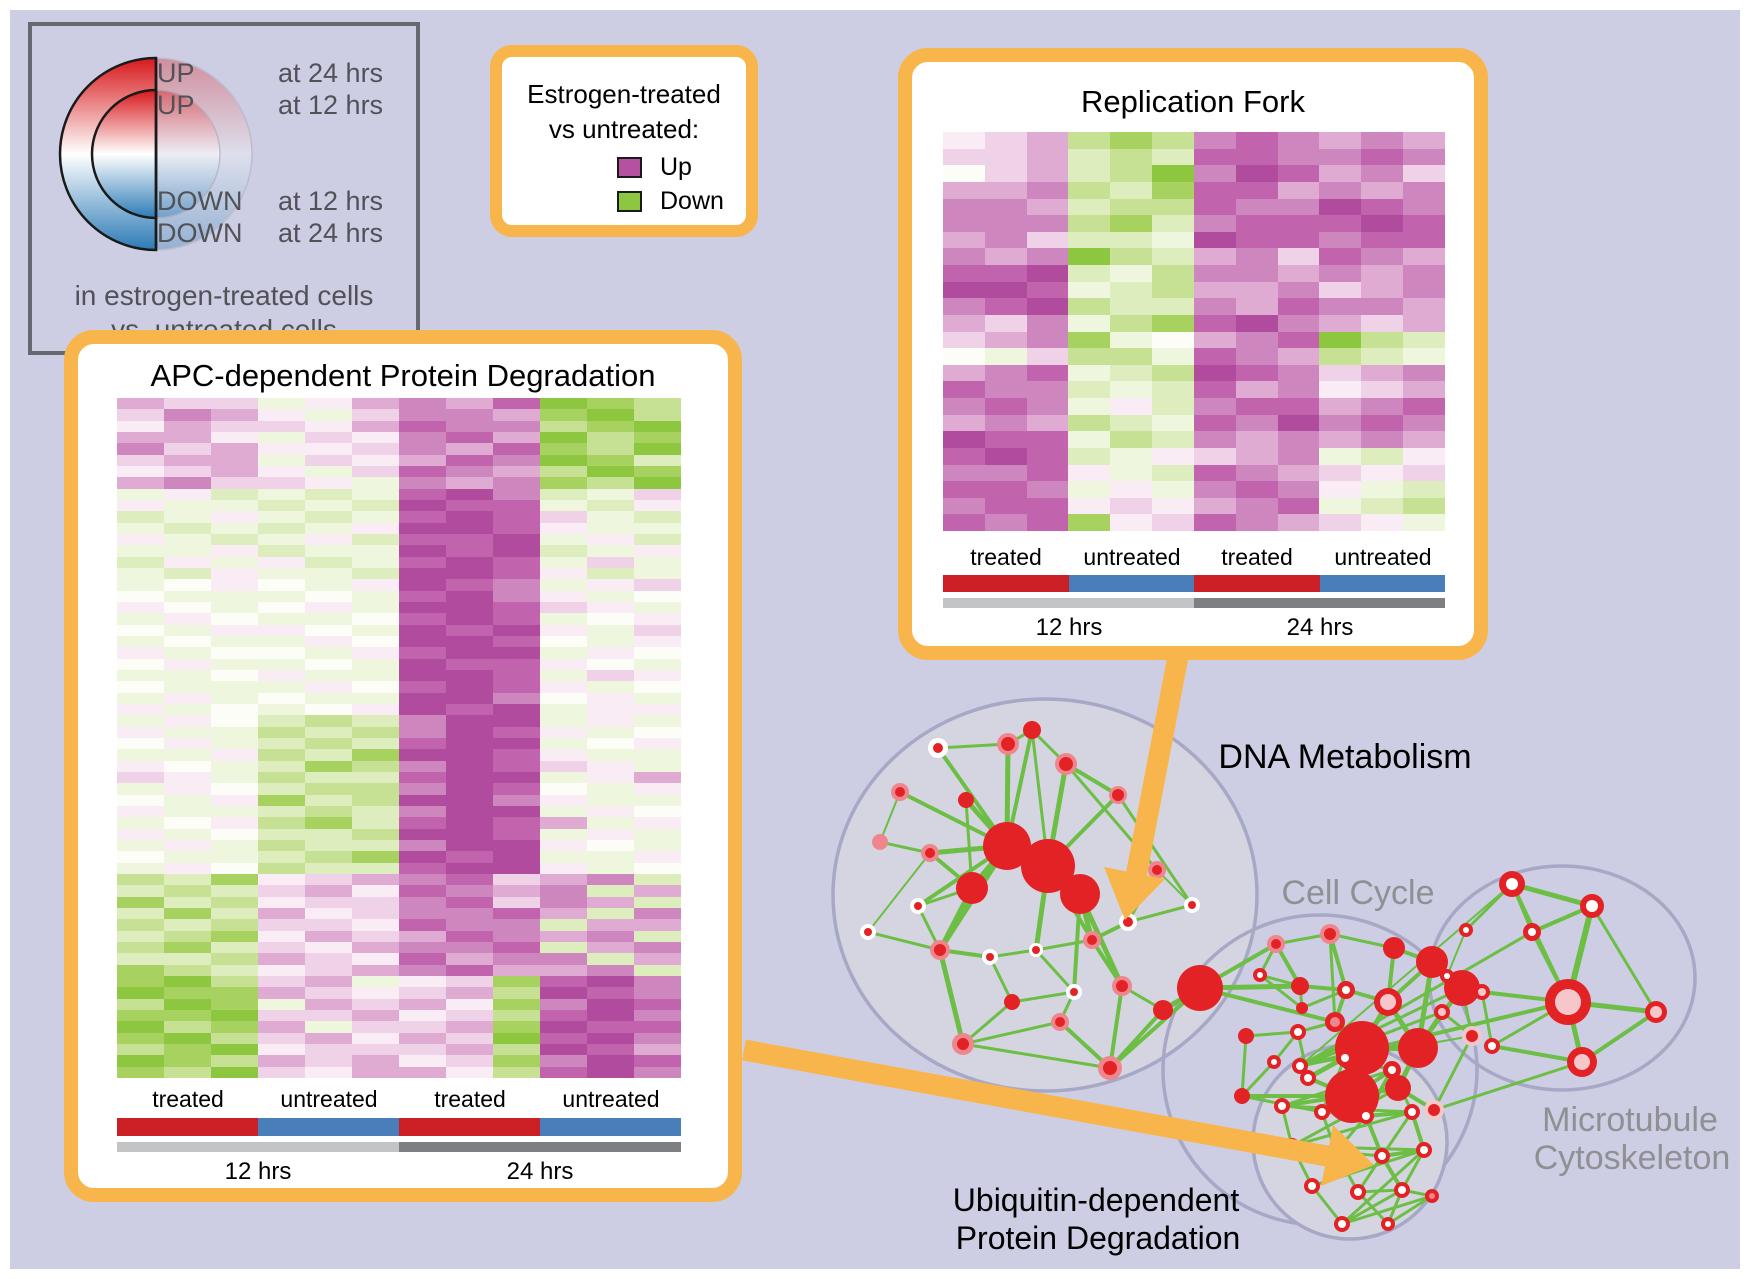 The image size is (1750, 1279). Describe the element at coordinates (176, 105) in the screenshot. I see `scale-up12-word: UP` at that location.